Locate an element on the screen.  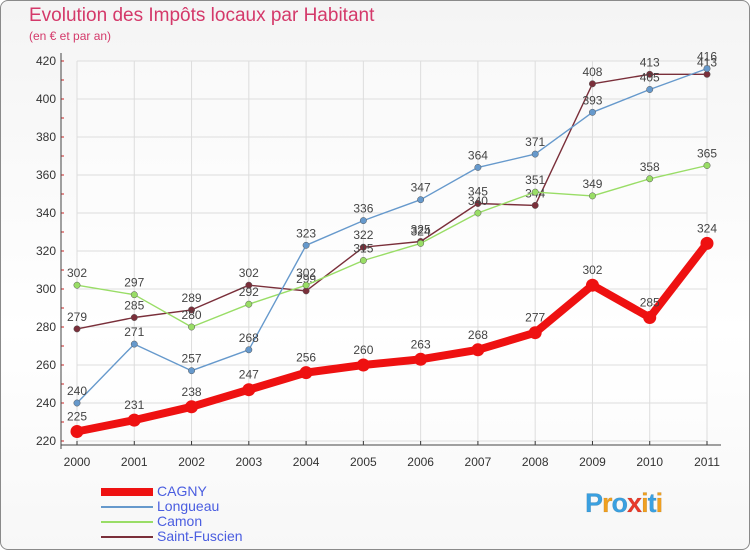
data-label-camon: 324 is located at coordinates (421, 231).